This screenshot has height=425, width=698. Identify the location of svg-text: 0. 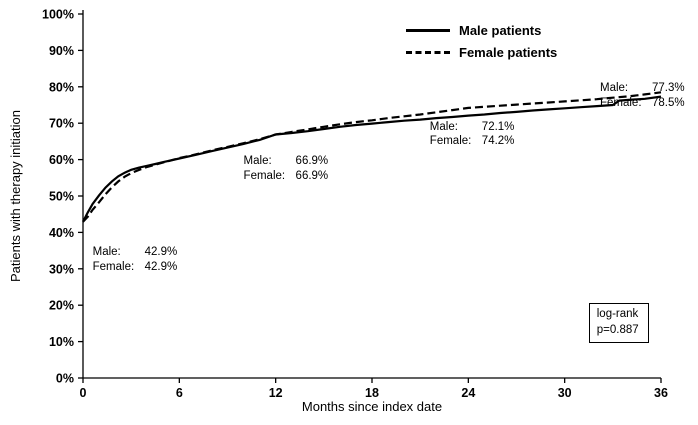
(83, 393).